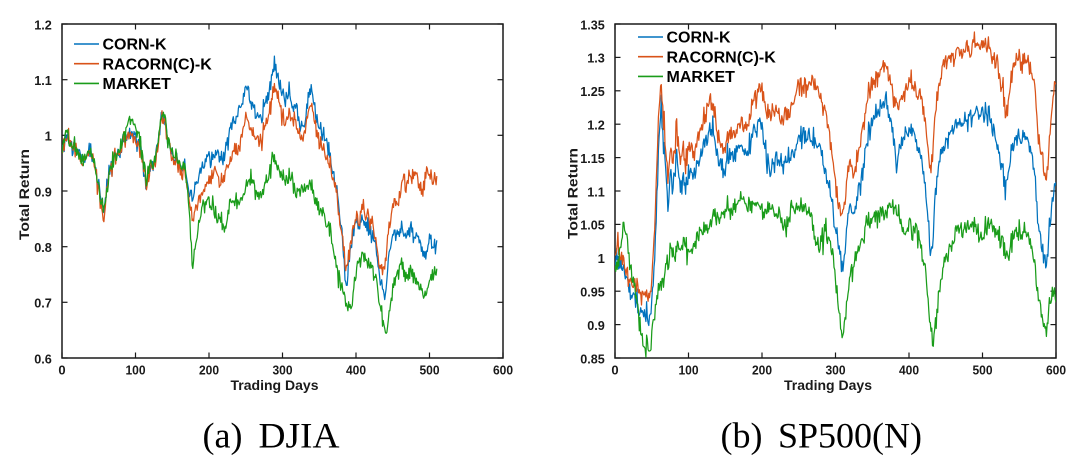  I want to click on svg-text: 0.7, so click(43, 303).